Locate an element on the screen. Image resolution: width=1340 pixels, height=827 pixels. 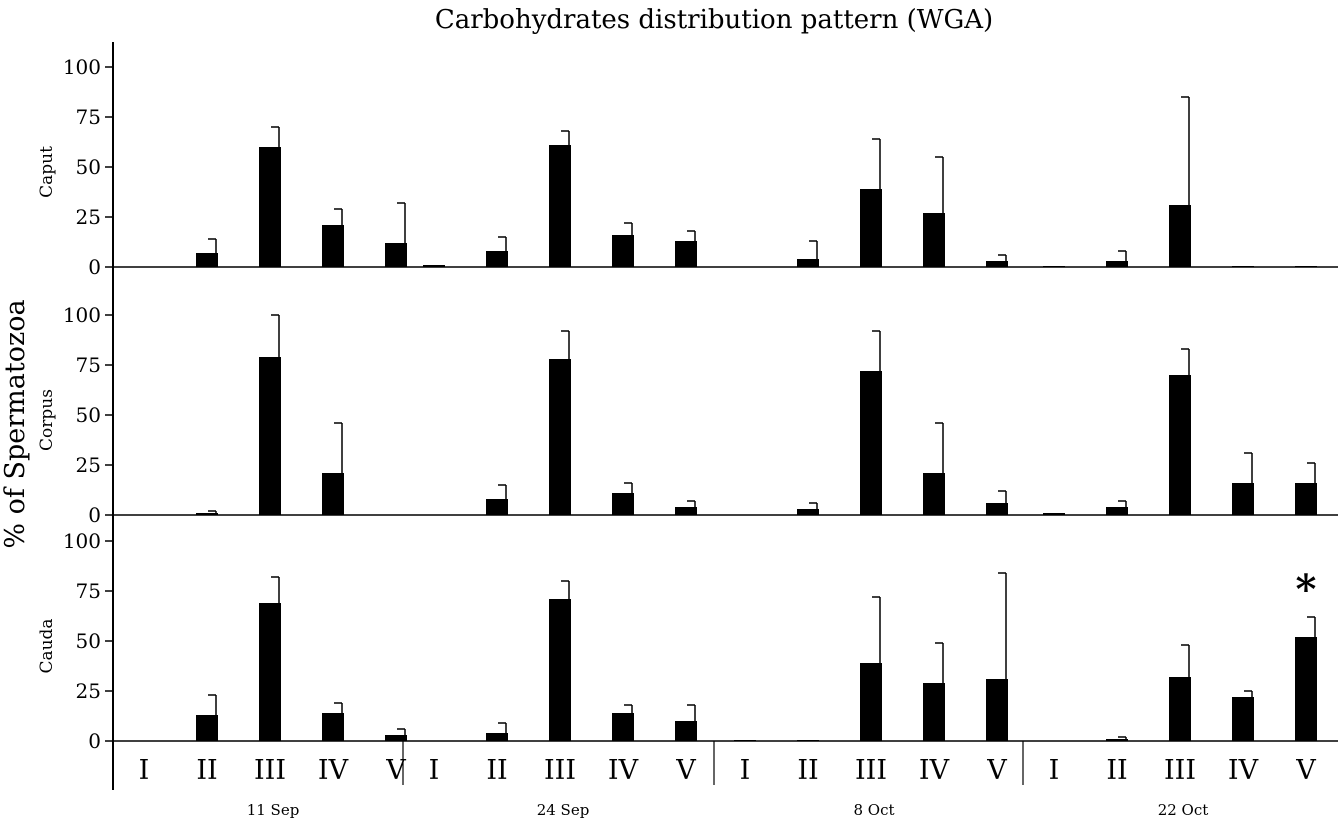
y-axis-label: % of Spermatozoa is located at coordinates (15, 423).